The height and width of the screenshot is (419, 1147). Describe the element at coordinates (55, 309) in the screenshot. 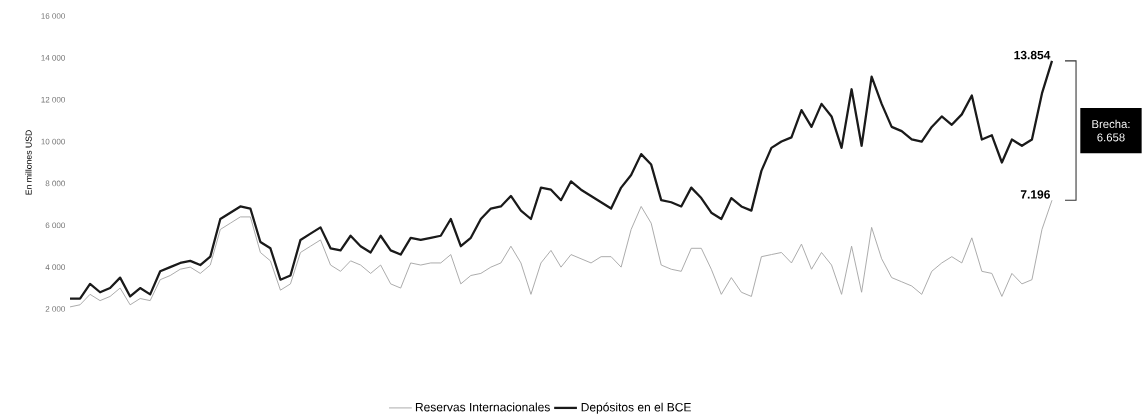

I see `y-tick-label: 2 000` at that location.